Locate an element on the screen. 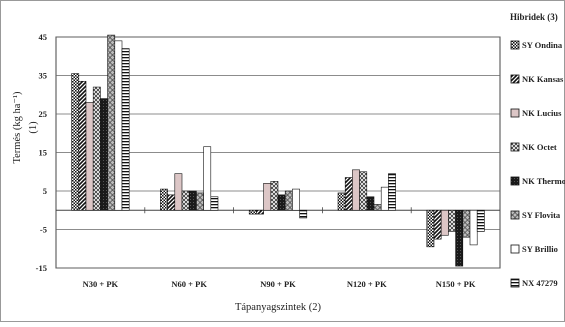 This screenshot has width=565, height=327. y-tick-label: 15 is located at coordinates (43, 153).